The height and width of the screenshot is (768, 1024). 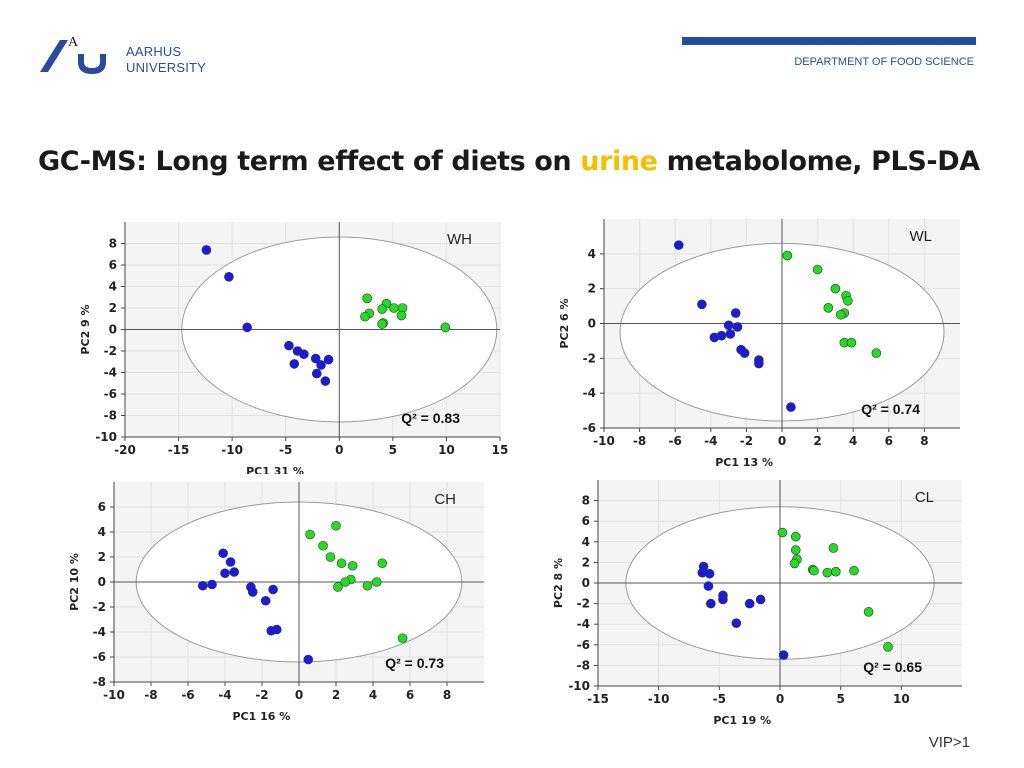 What do you see at coordinates (782, 441) in the screenshot?
I see `wl-x-tick-label-5: 0` at bounding box center [782, 441].